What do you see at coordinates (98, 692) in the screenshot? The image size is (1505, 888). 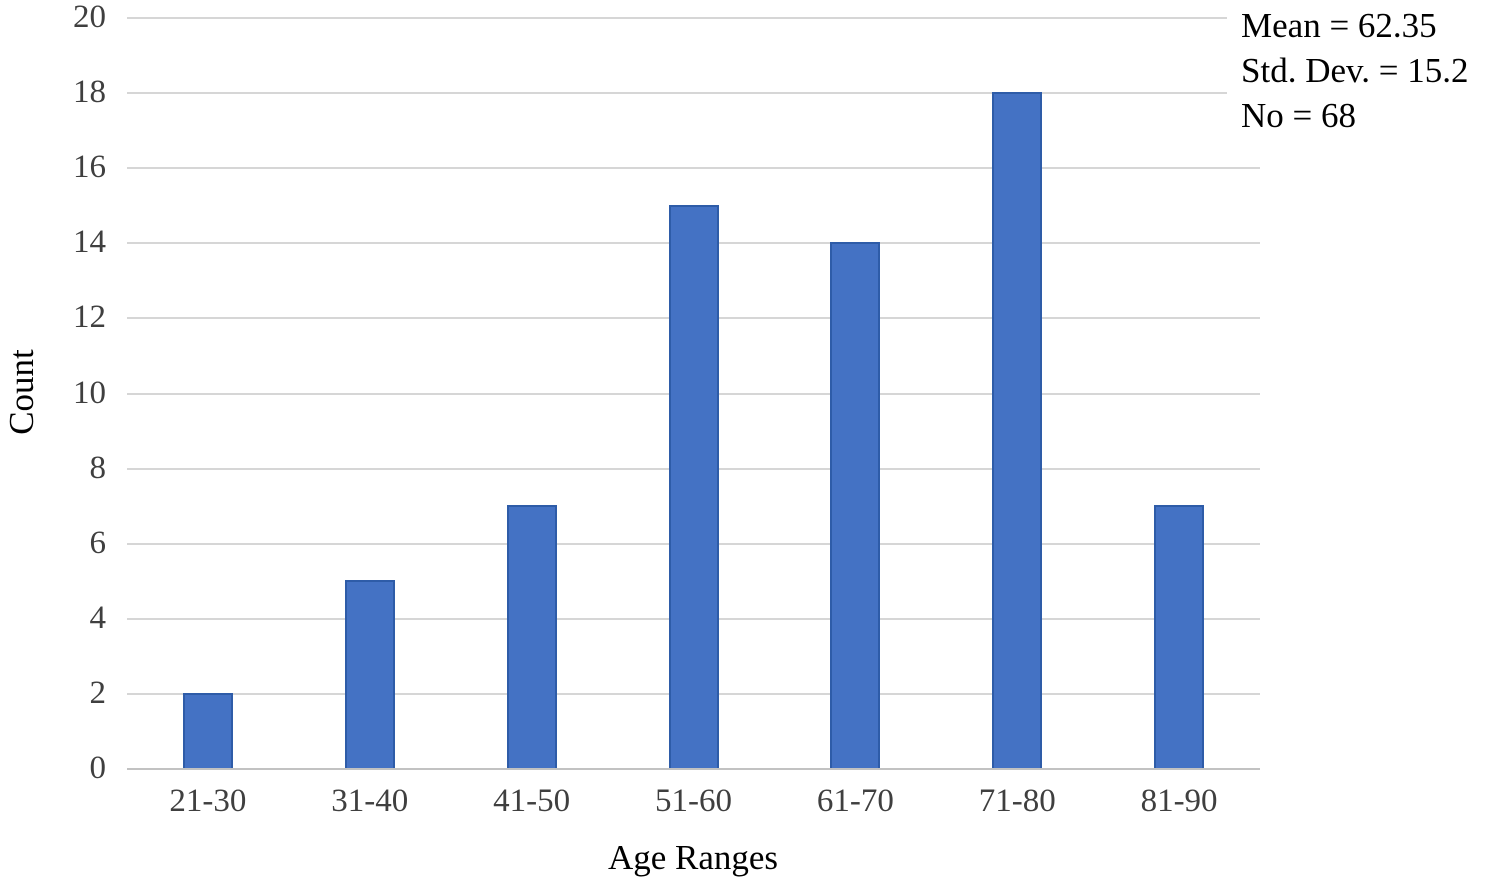 I see `y-tick-label-2: 2` at bounding box center [98, 692].